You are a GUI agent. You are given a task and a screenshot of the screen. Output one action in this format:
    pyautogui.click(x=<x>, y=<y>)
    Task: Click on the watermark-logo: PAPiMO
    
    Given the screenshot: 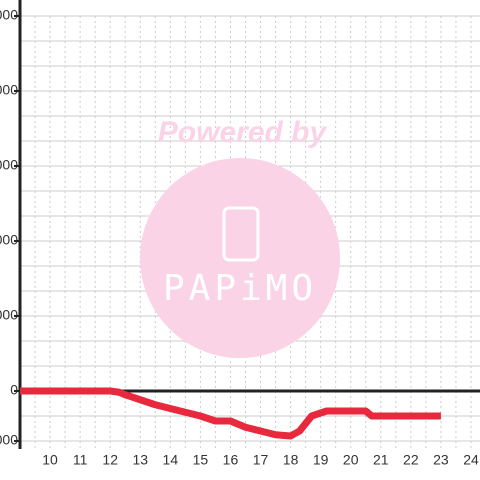 What is the action you would take?
    pyautogui.click(x=240, y=288)
    